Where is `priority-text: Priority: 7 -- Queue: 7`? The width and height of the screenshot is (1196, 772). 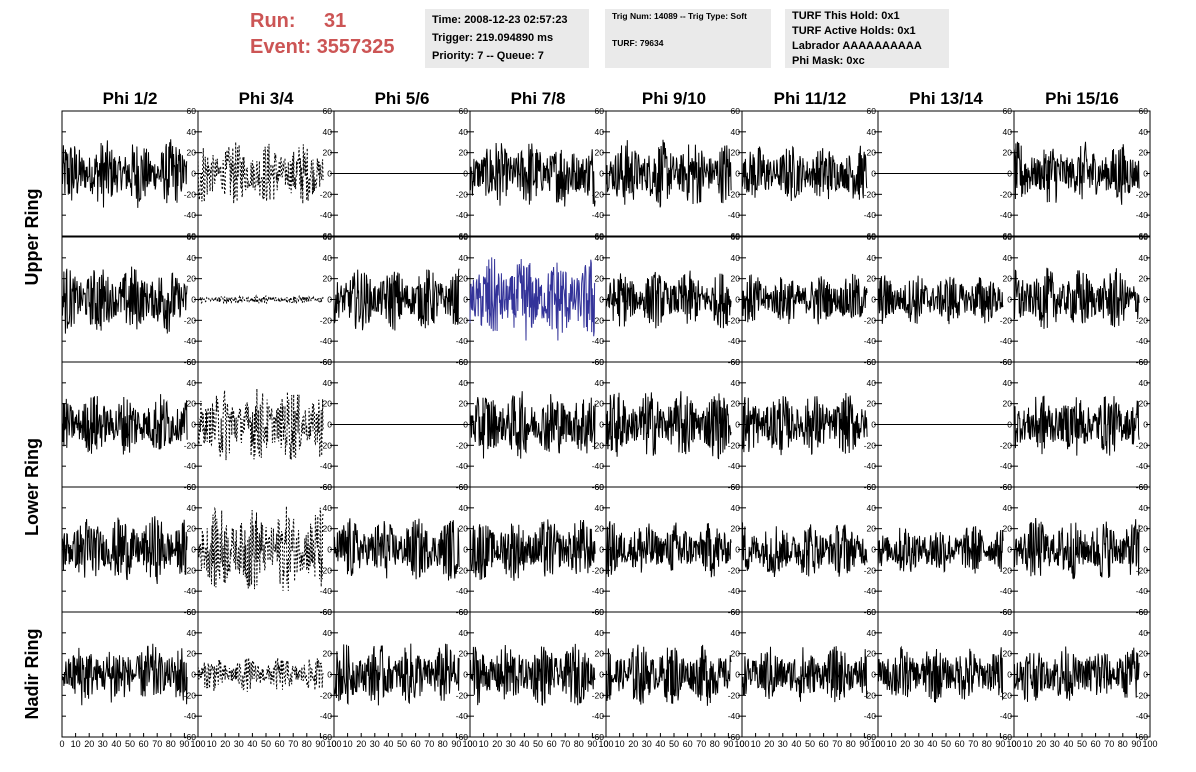
priority-text: Priority: 7 -- Queue: 7 is located at coordinates (488, 56).